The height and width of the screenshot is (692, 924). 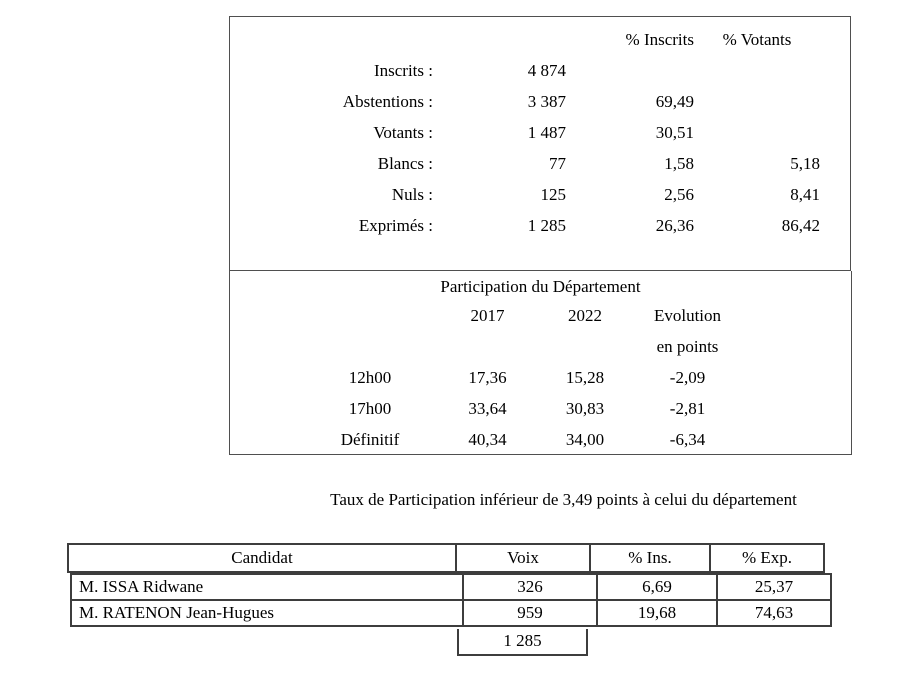 What do you see at coordinates (659, 39) in the screenshot?
I see `col-header-pct-inscrits: % Inscrits` at bounding box center [659, 39].